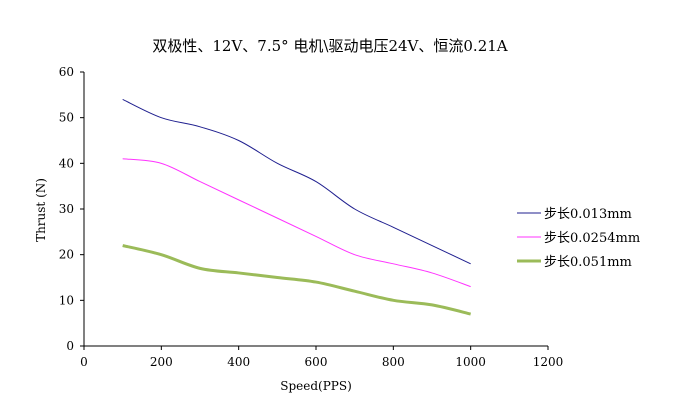  I want to click on x-tick-label: 400, so click(238, 362).